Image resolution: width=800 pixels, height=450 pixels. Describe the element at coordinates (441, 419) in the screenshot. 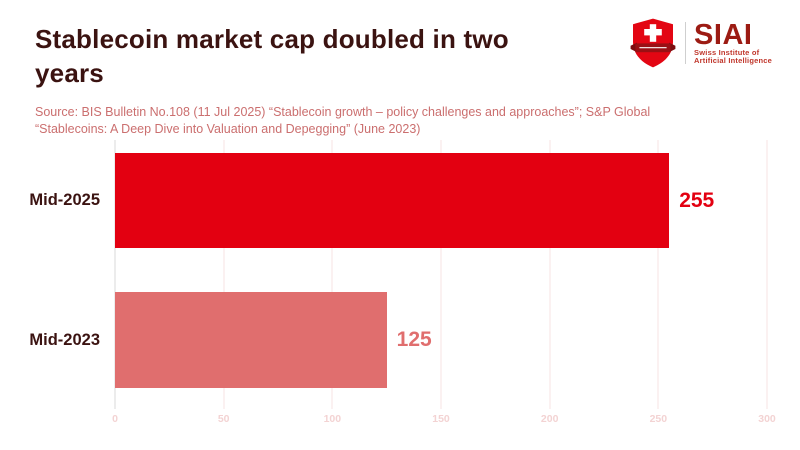

I see `x-tick-label-150: 150` at that location.